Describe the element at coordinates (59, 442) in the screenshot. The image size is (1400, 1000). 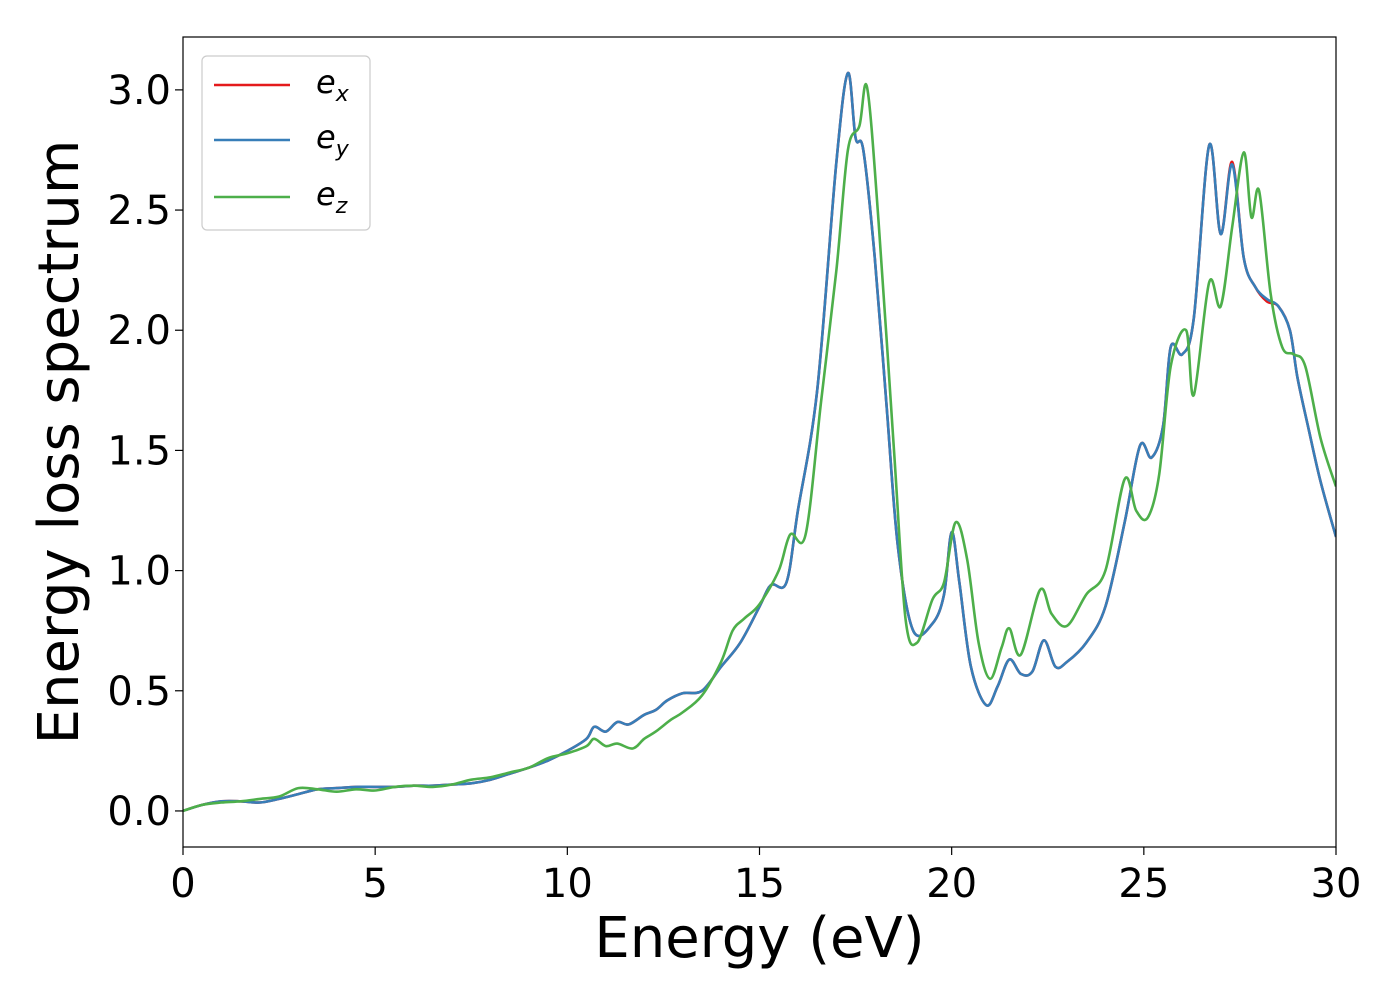
I see `y-axis-title: Energy loss spectrum` at that location.